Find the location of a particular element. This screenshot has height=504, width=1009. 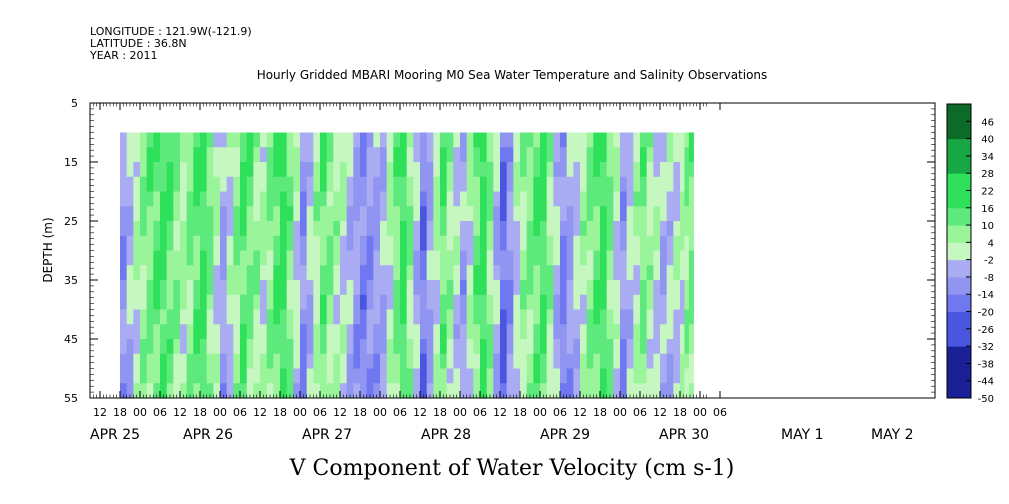

y-axis-label: DEPTH (m) is located at coordinates (48, 249).